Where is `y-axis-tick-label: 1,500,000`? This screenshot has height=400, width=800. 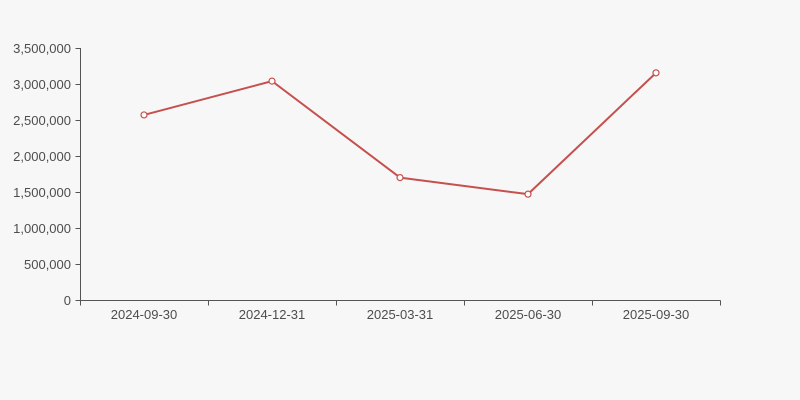
y-axis-tick-label: 1,500,000 is located at coordinates (42, 192).